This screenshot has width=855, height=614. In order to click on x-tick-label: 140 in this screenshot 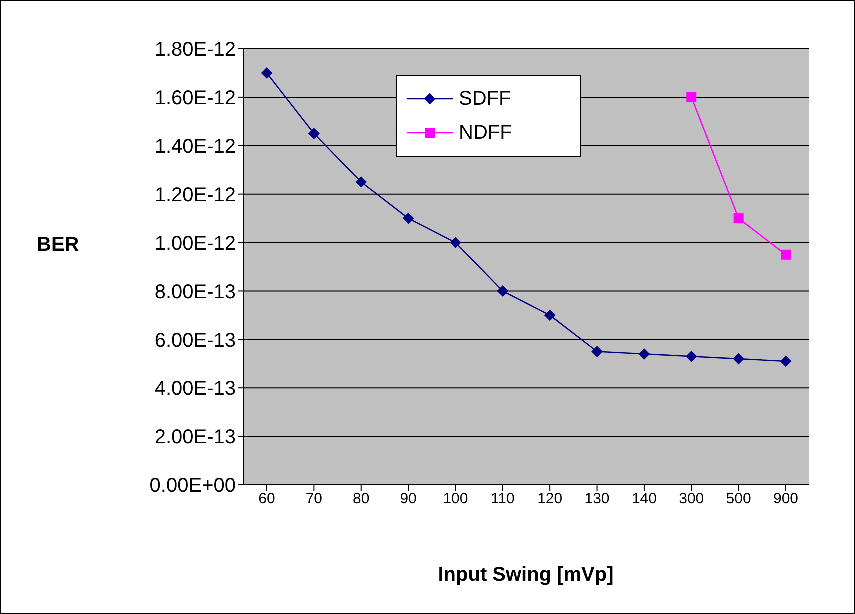, I will do `click(644, 499)`.